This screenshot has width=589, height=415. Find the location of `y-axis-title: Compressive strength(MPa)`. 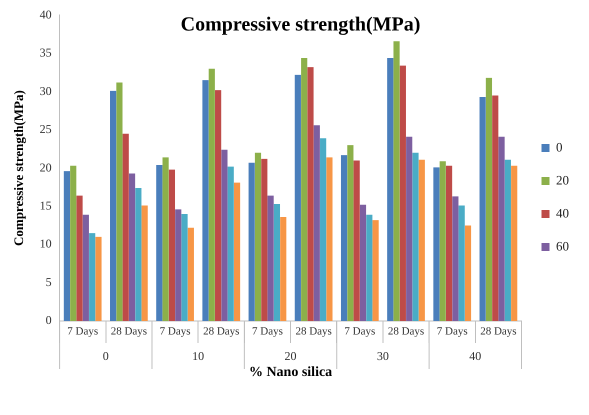

y-axis-title: Compressive strength(MPa) is located at coordinates (18, 168).